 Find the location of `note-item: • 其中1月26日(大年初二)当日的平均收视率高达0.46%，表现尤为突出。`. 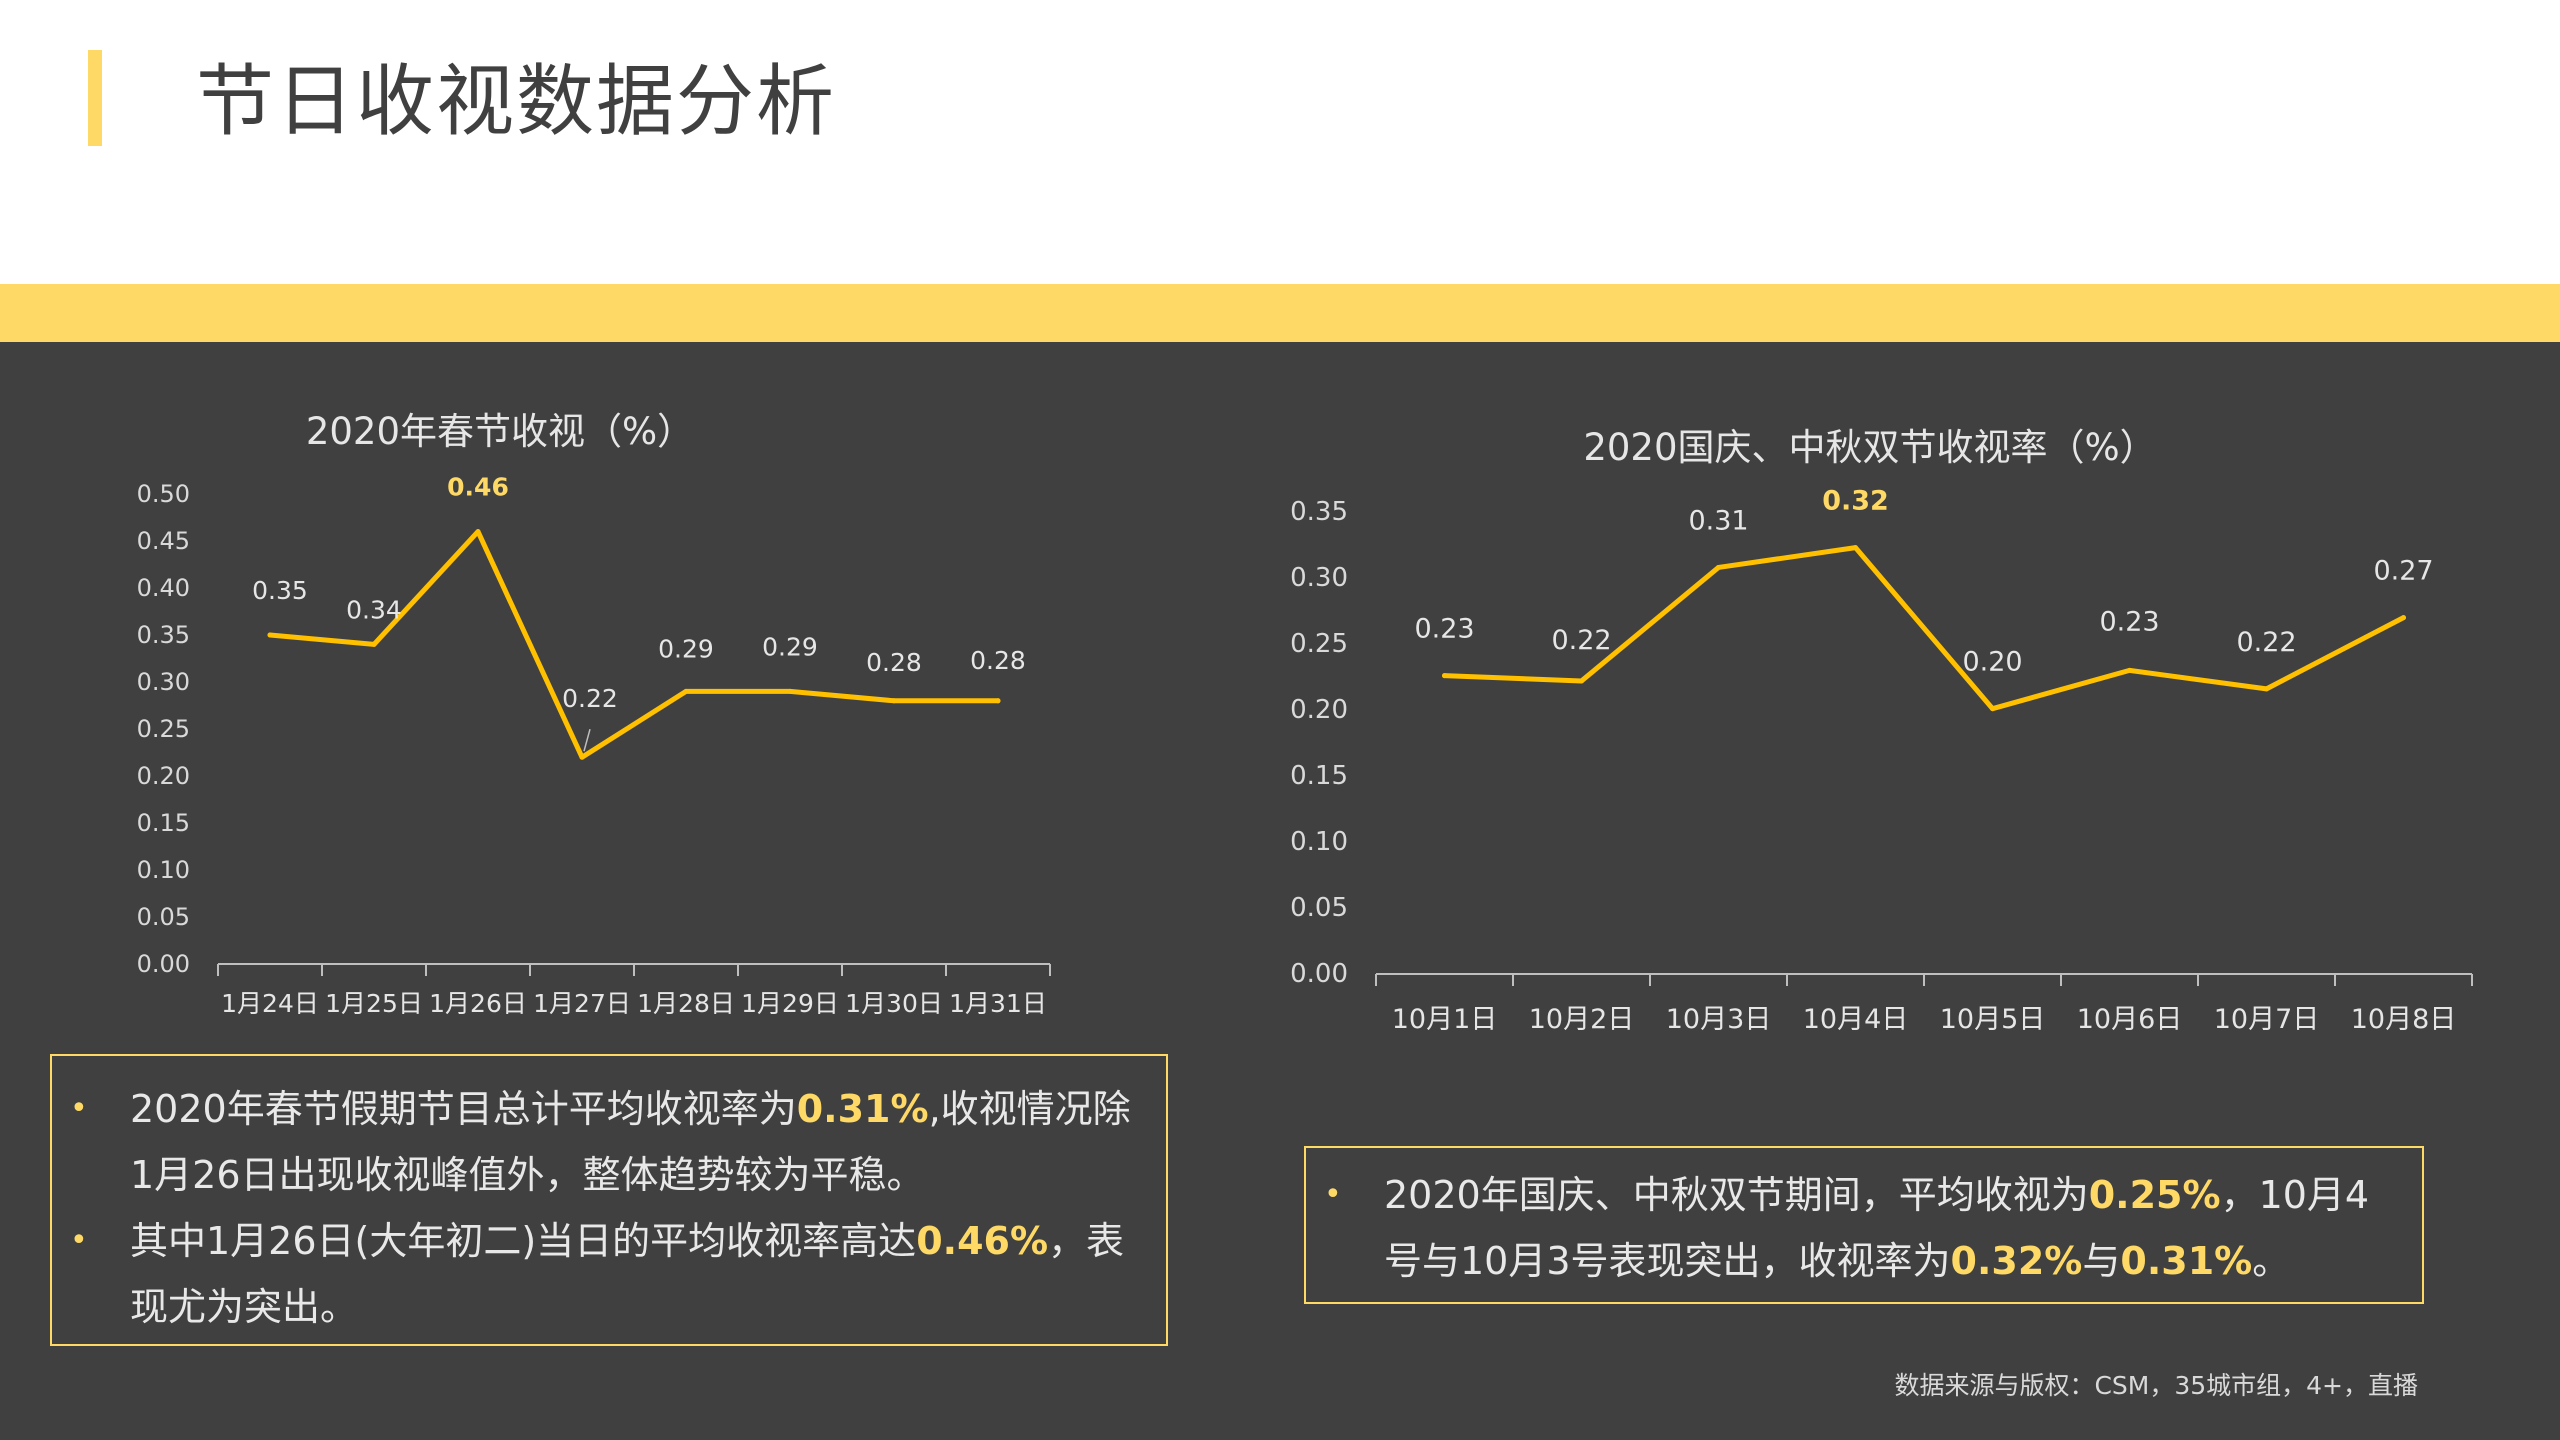

note-item: • 其中1月26日(大年初二)当日的平均收视率高达0.46%，表现尤为突出。 is located at coordinates (600, 1274).